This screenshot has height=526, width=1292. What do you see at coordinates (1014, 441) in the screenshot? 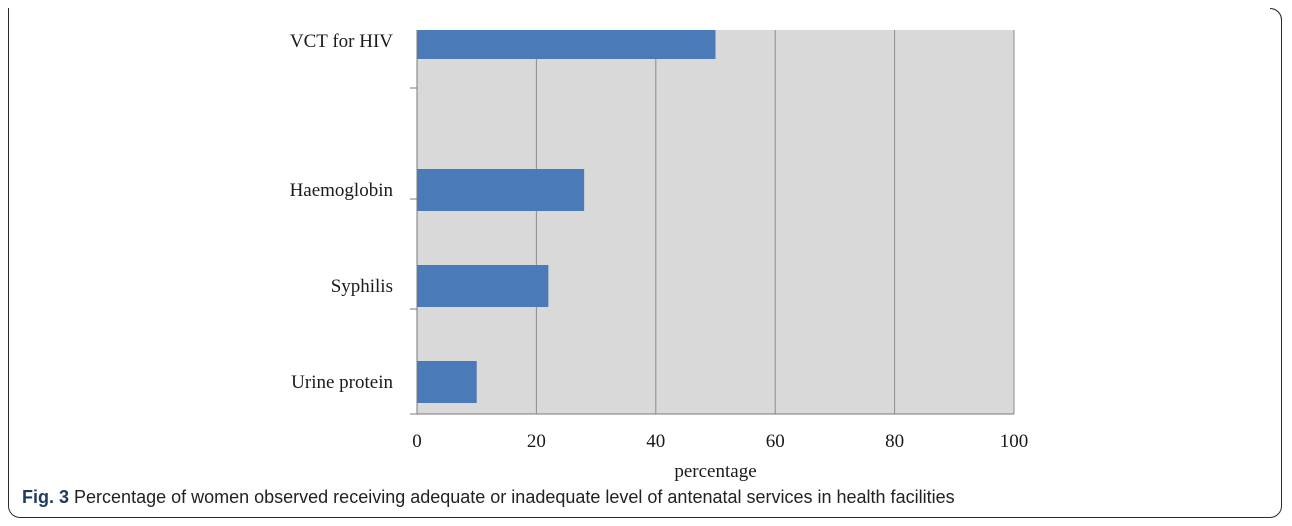
I see `x-tick-label-100: 100` at bounding box center [1014, 441].